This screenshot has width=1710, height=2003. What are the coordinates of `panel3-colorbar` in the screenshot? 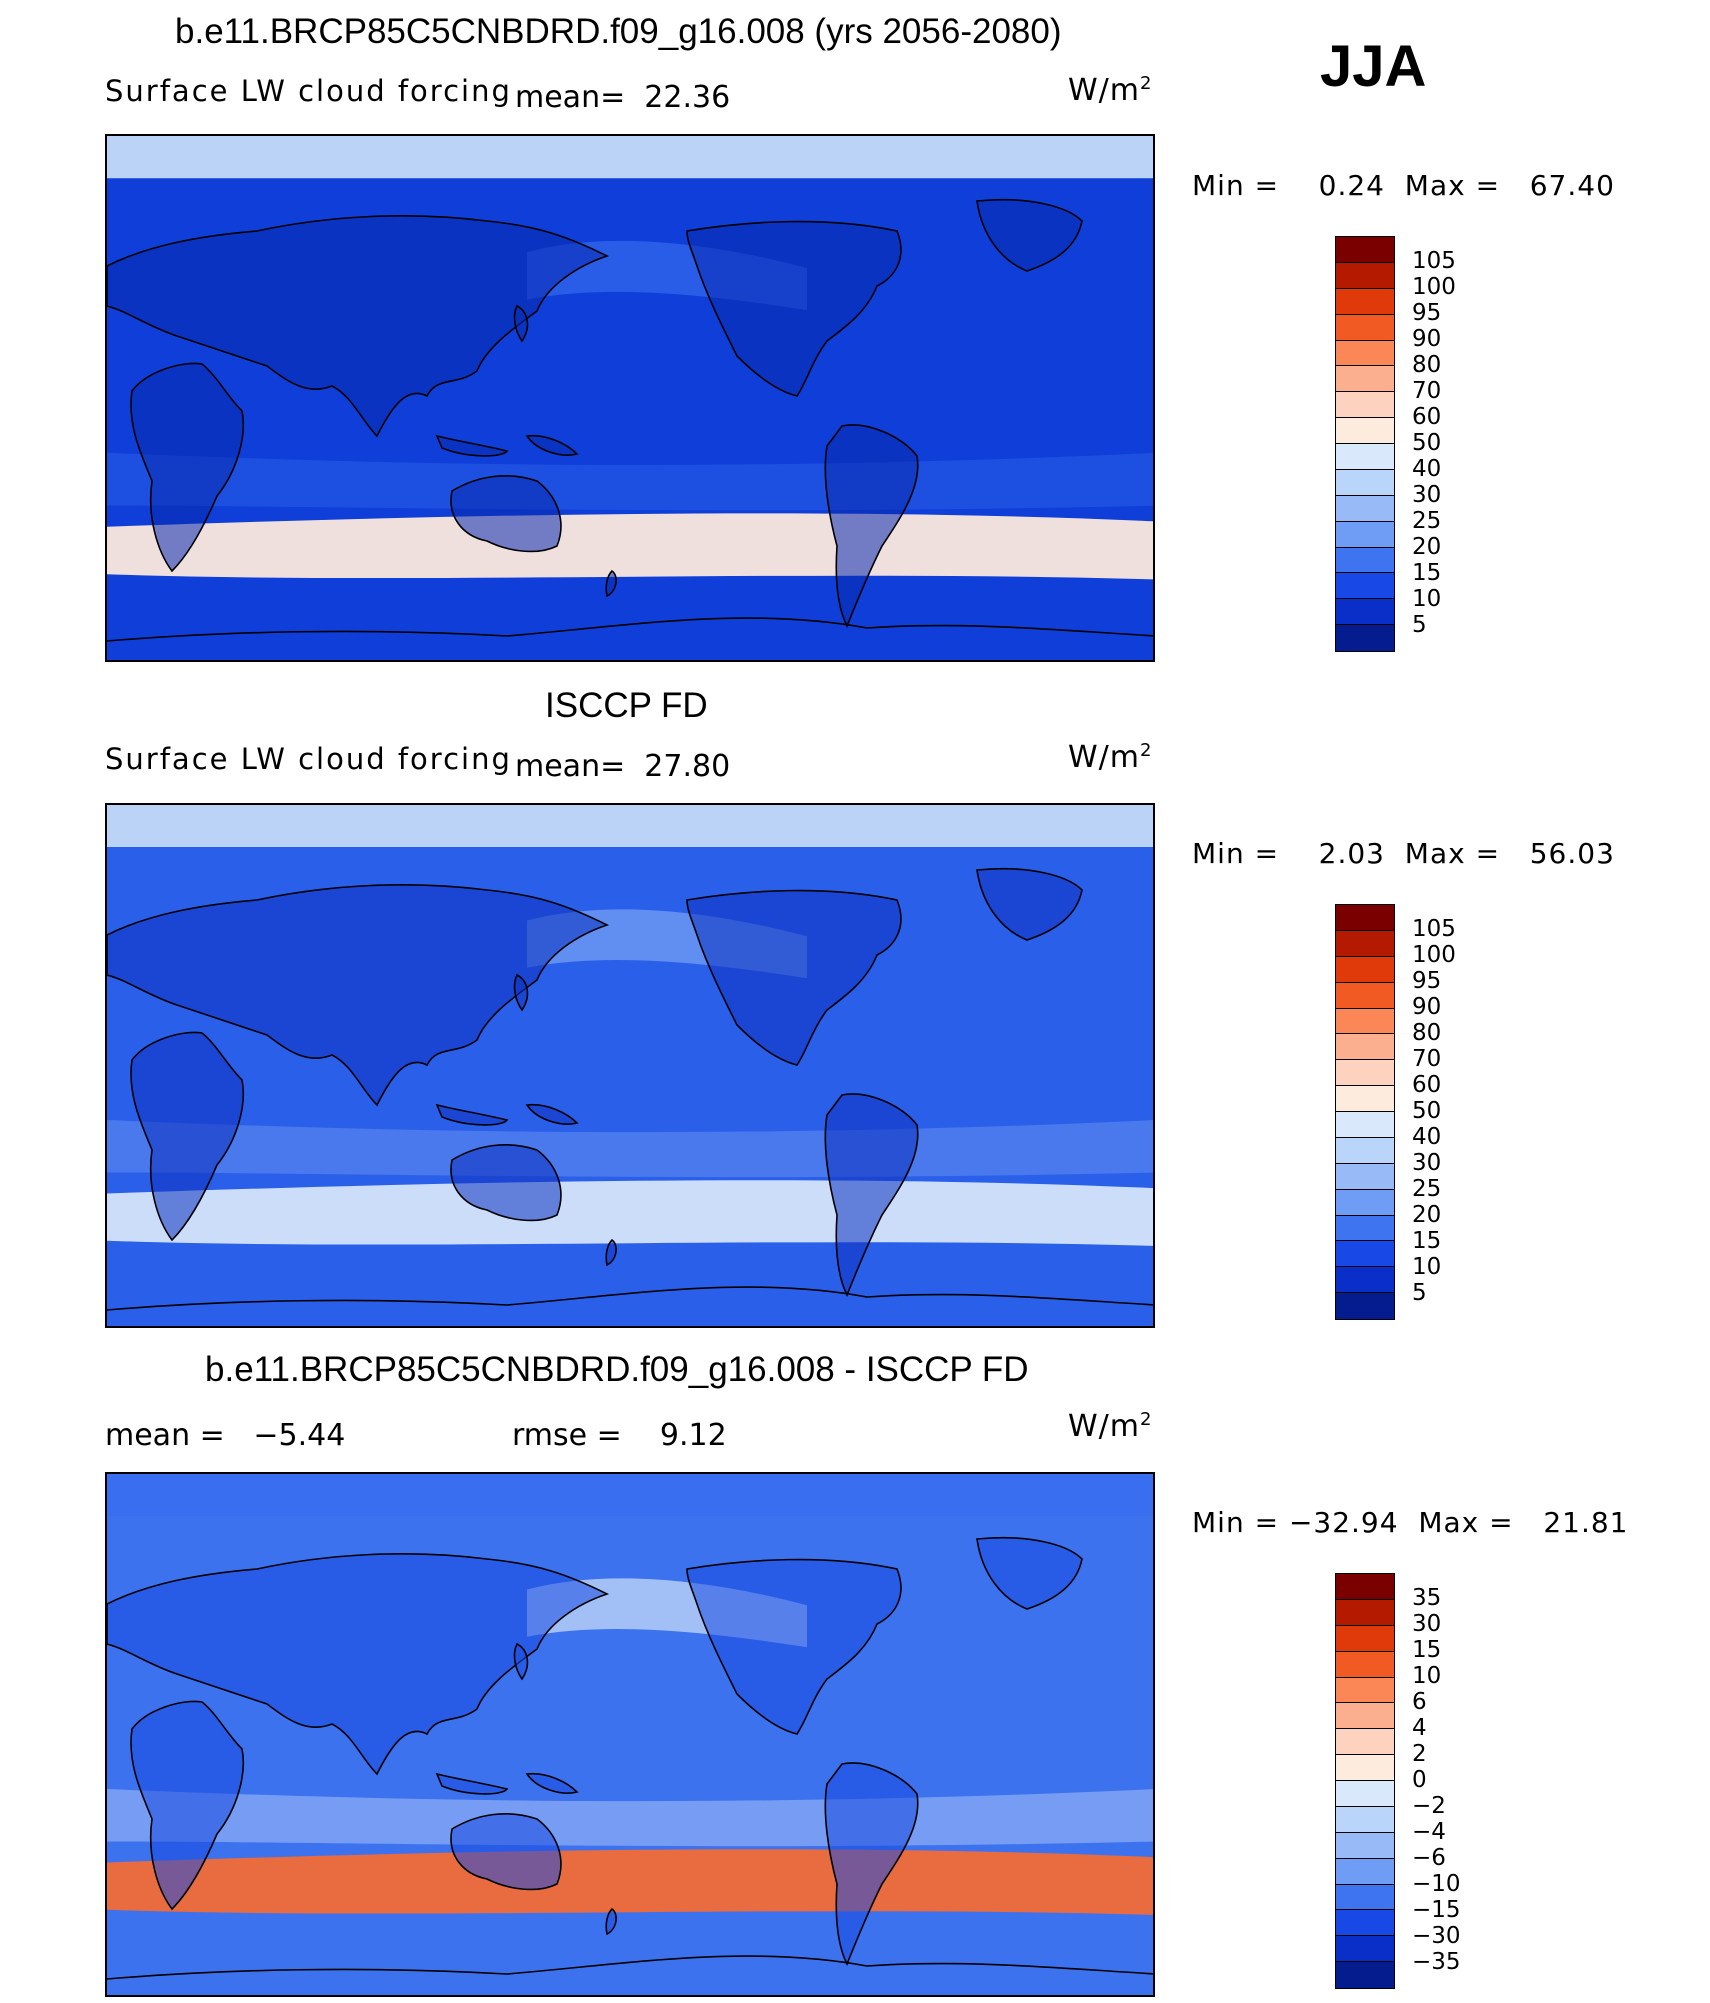 It's located at (1365, 1781).